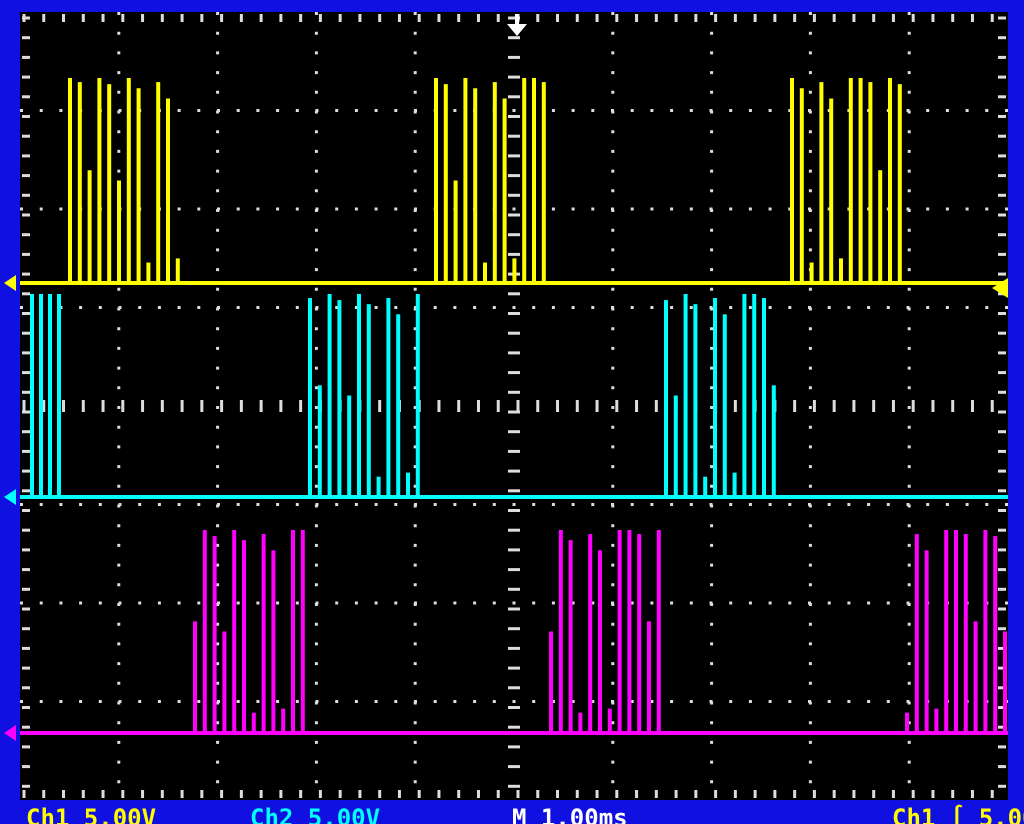  Describe the element at coordinates (517, 30) in the screenshot. I see `trigger-position-marker` at that location.